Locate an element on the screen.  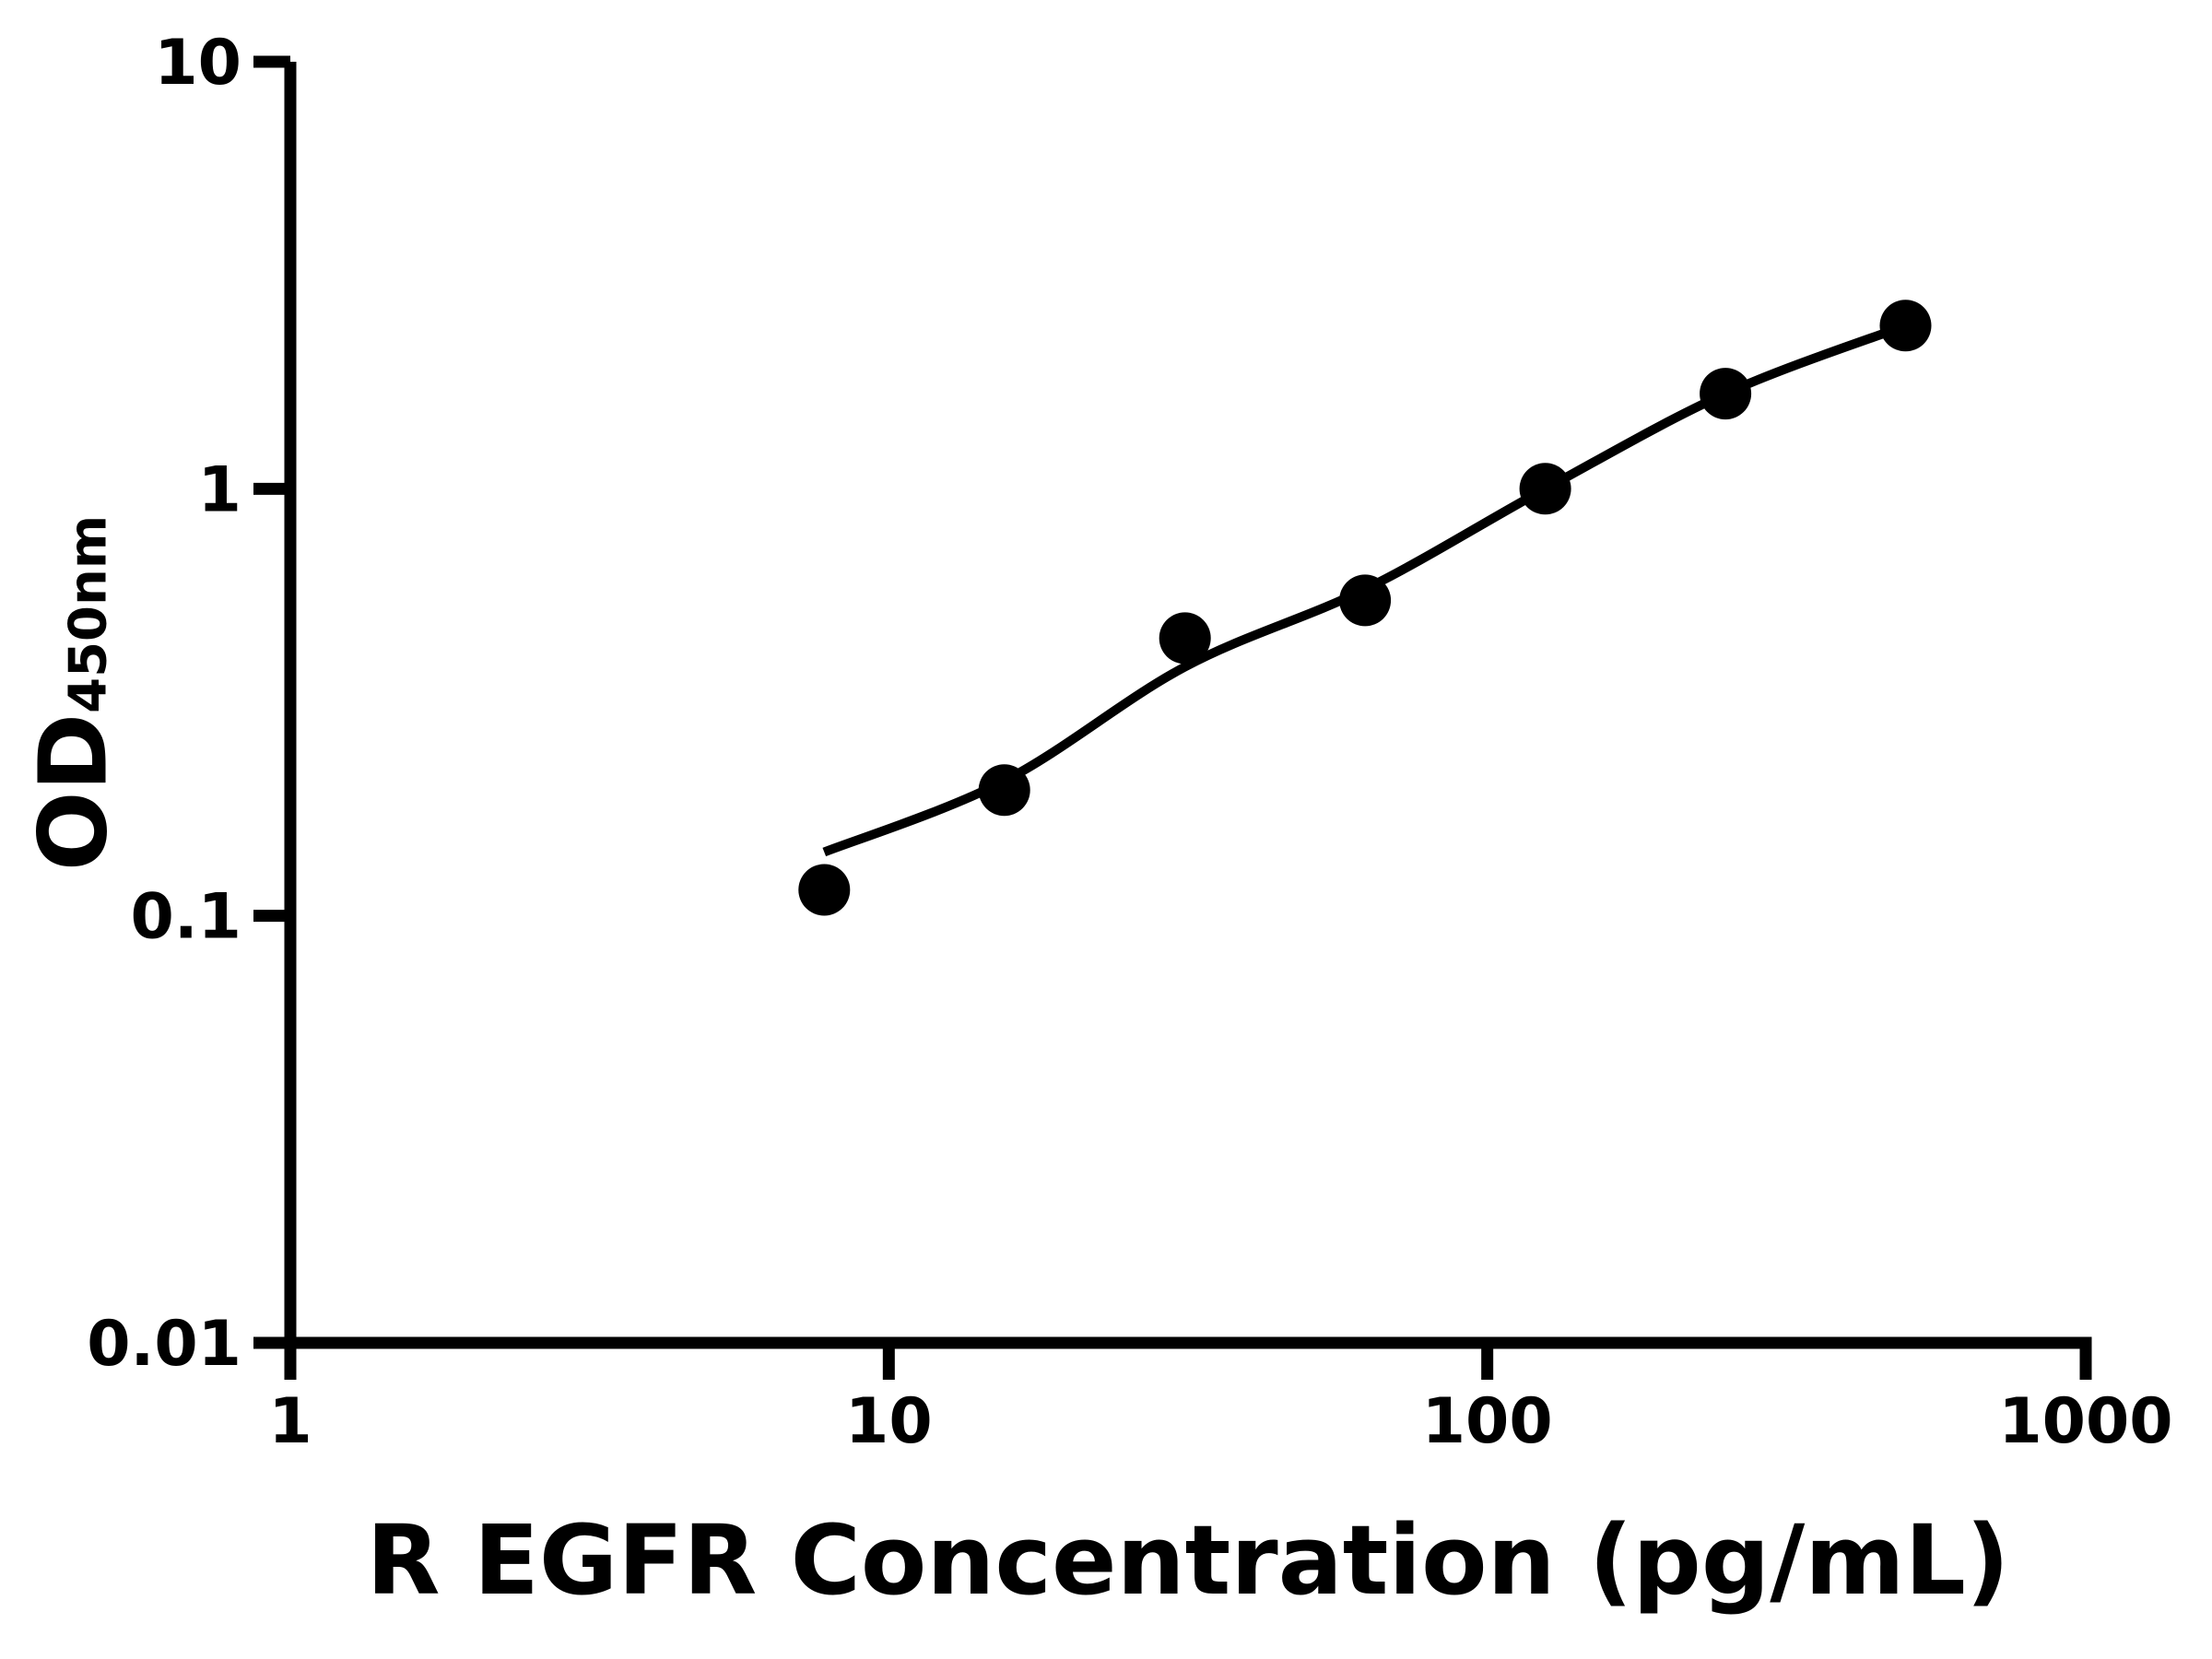
x-axis-title: R EGFR Concentration (pg/mL) is located at coordinates (1188, 1560).